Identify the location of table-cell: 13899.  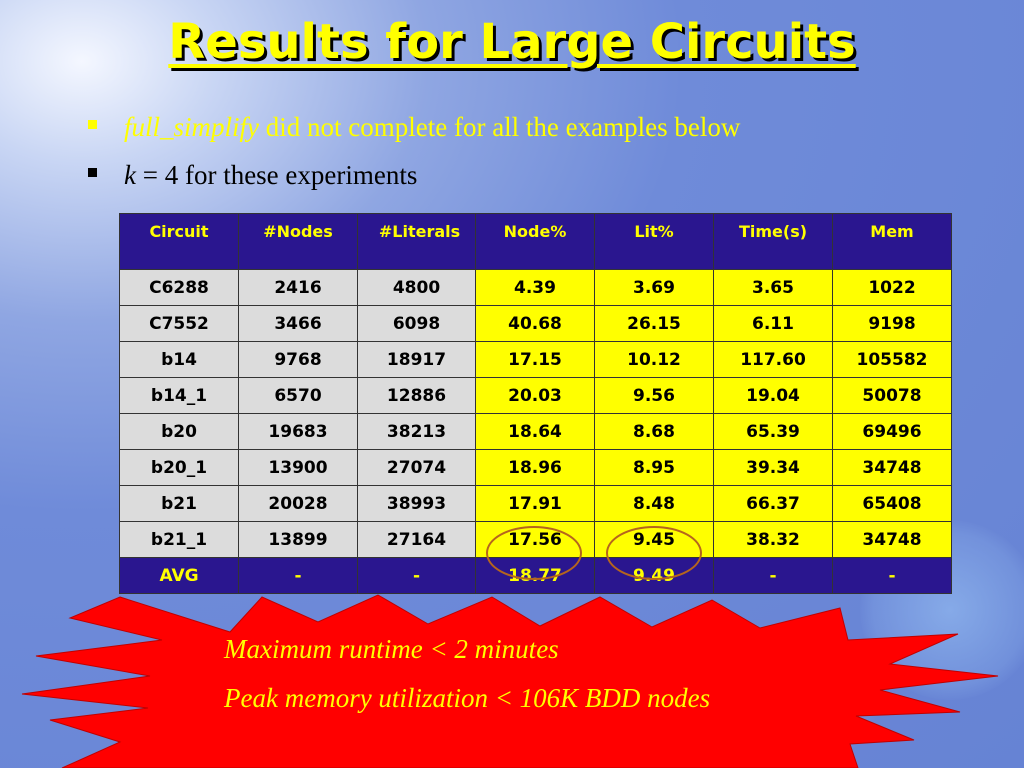
(298, 539).